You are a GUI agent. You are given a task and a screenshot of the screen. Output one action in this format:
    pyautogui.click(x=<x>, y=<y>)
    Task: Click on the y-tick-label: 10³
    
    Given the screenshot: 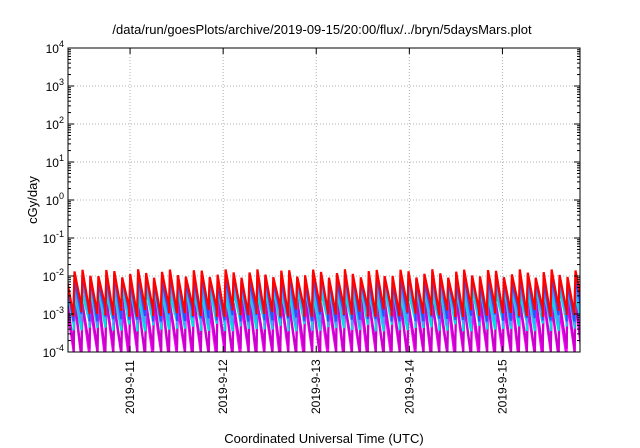 What is the action you would take?
    pyautogui.click(x=55, y=85)
    